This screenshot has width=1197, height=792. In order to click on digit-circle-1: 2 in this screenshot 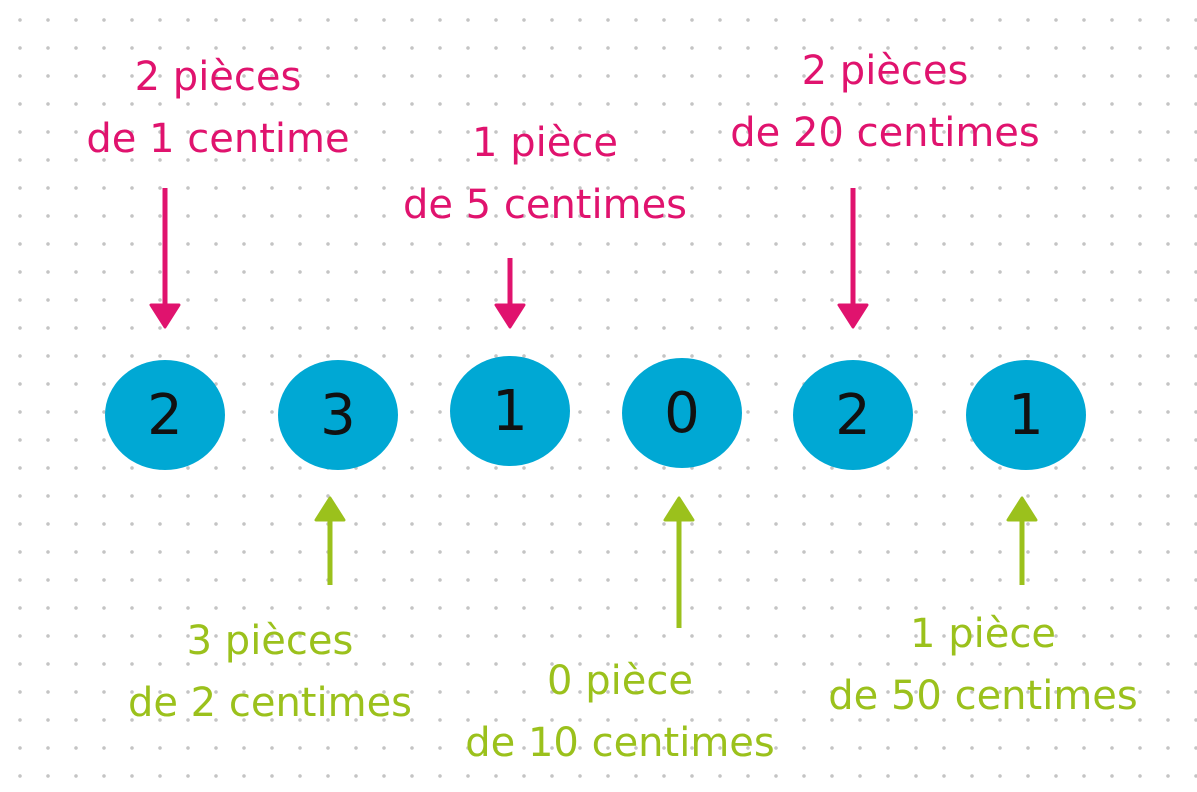, I will do `click(165, 415)`.